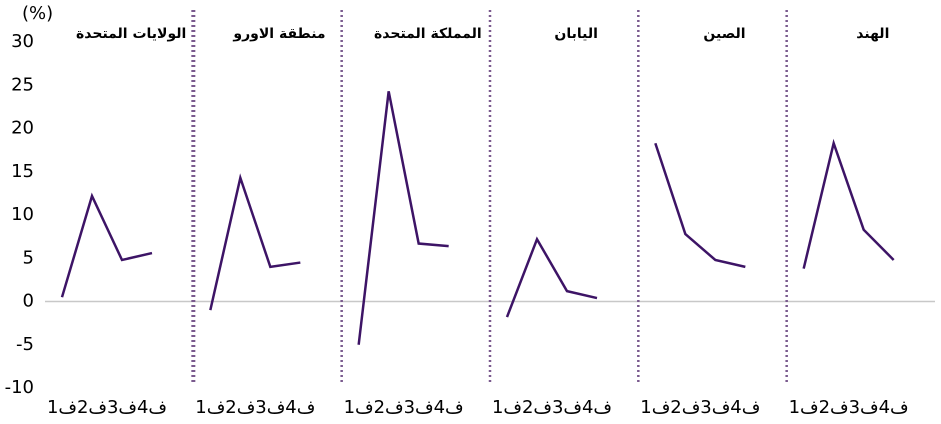 This screenshot has width=941, height=424. Describe the element at coordinates (22, 41) in the screenshot. I see `y-tick-label: 30` at that location.